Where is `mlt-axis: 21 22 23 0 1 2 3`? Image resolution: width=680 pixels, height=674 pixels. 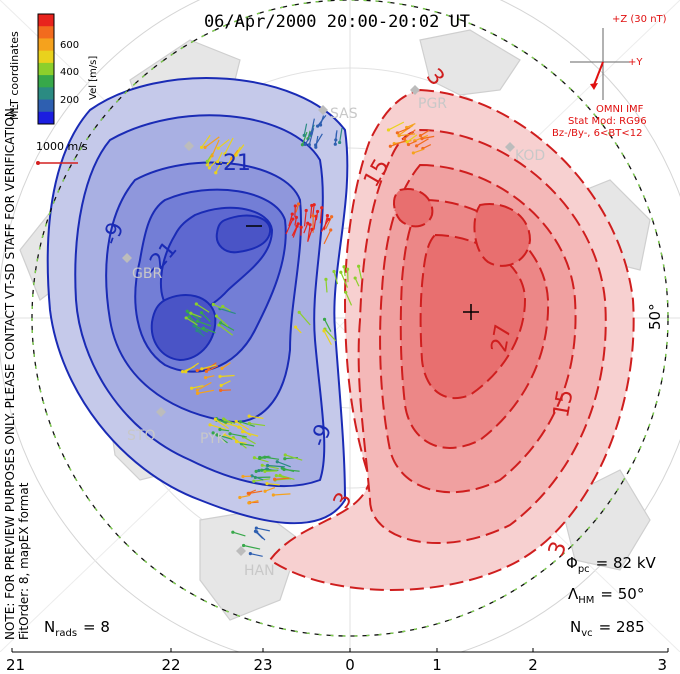 mlt-axis: 21 22 23 0 1 2 3 is located at coordinates (337, 661).